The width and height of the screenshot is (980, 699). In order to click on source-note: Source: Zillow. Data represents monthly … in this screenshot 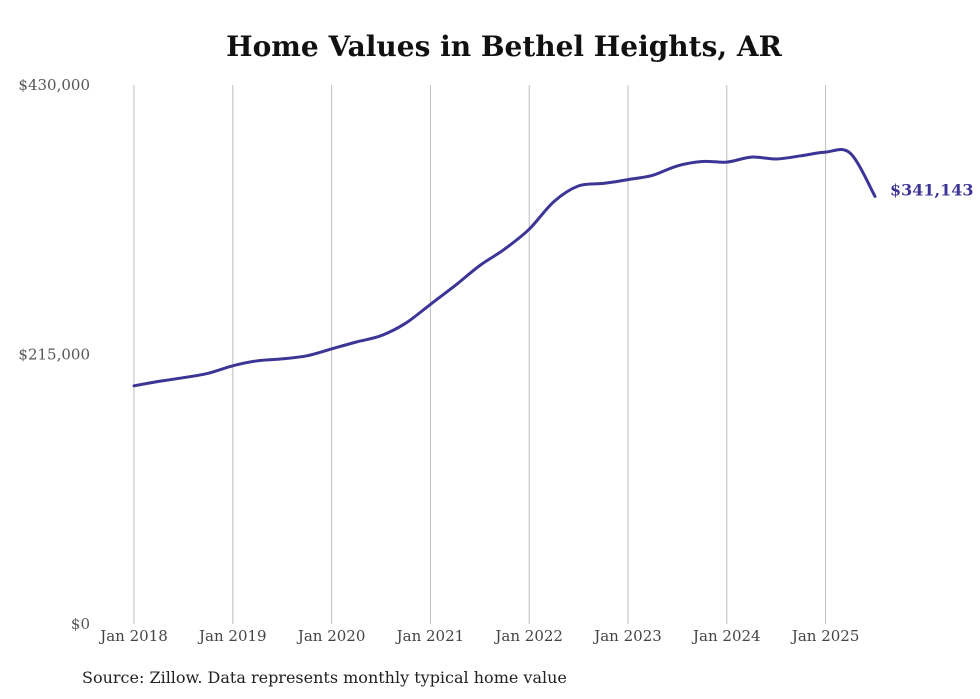, I will do `click(324, 677)`.